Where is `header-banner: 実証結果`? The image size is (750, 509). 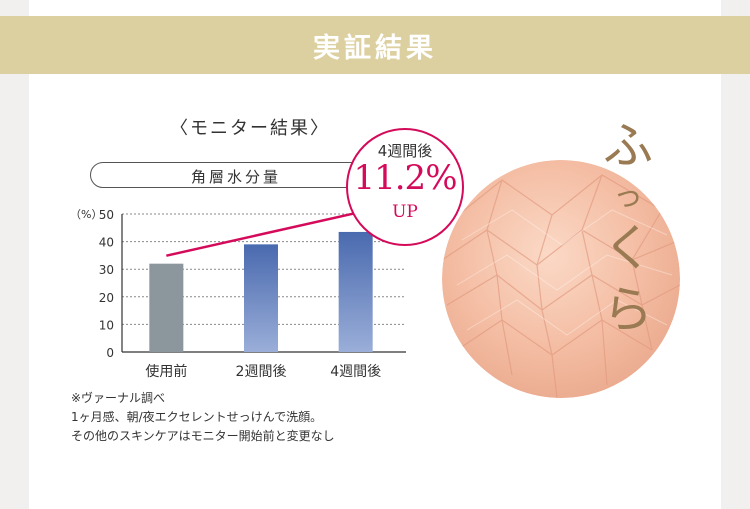
header-banner: 実証結果 is located at coordinates (375, 45).